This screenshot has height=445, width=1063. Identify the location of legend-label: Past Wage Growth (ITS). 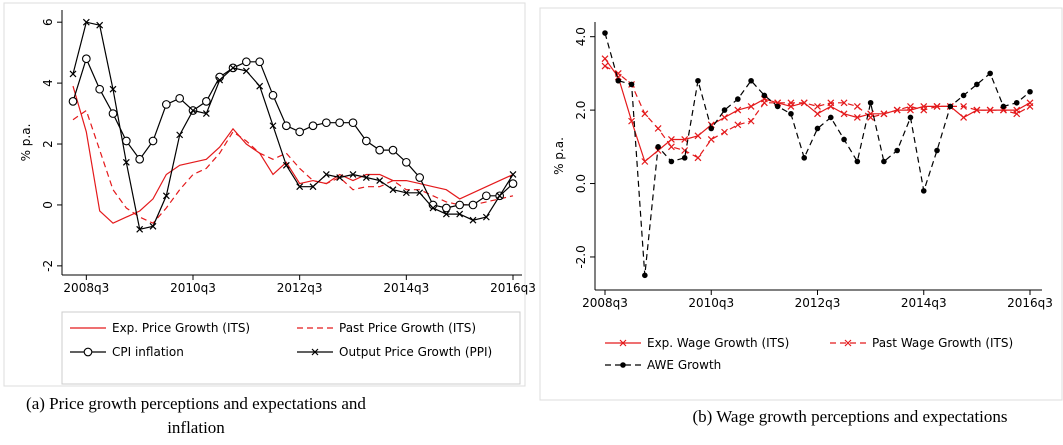
(942, 343).